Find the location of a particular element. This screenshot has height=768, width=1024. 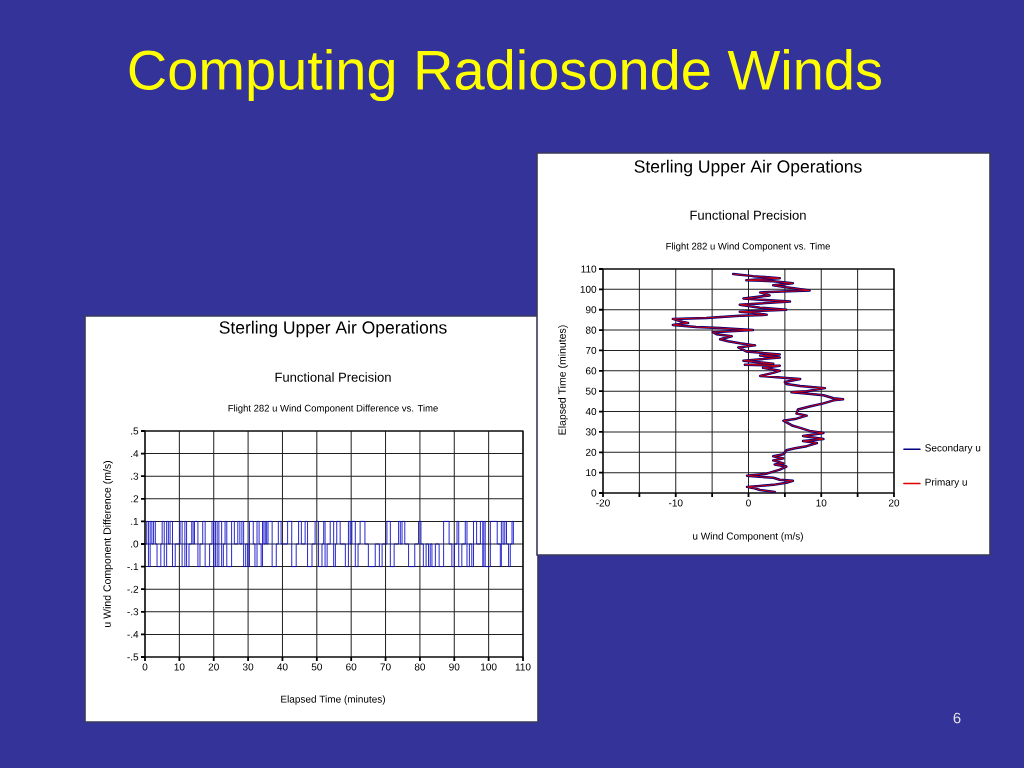

text: 6 is located at coordinates (957, 718).